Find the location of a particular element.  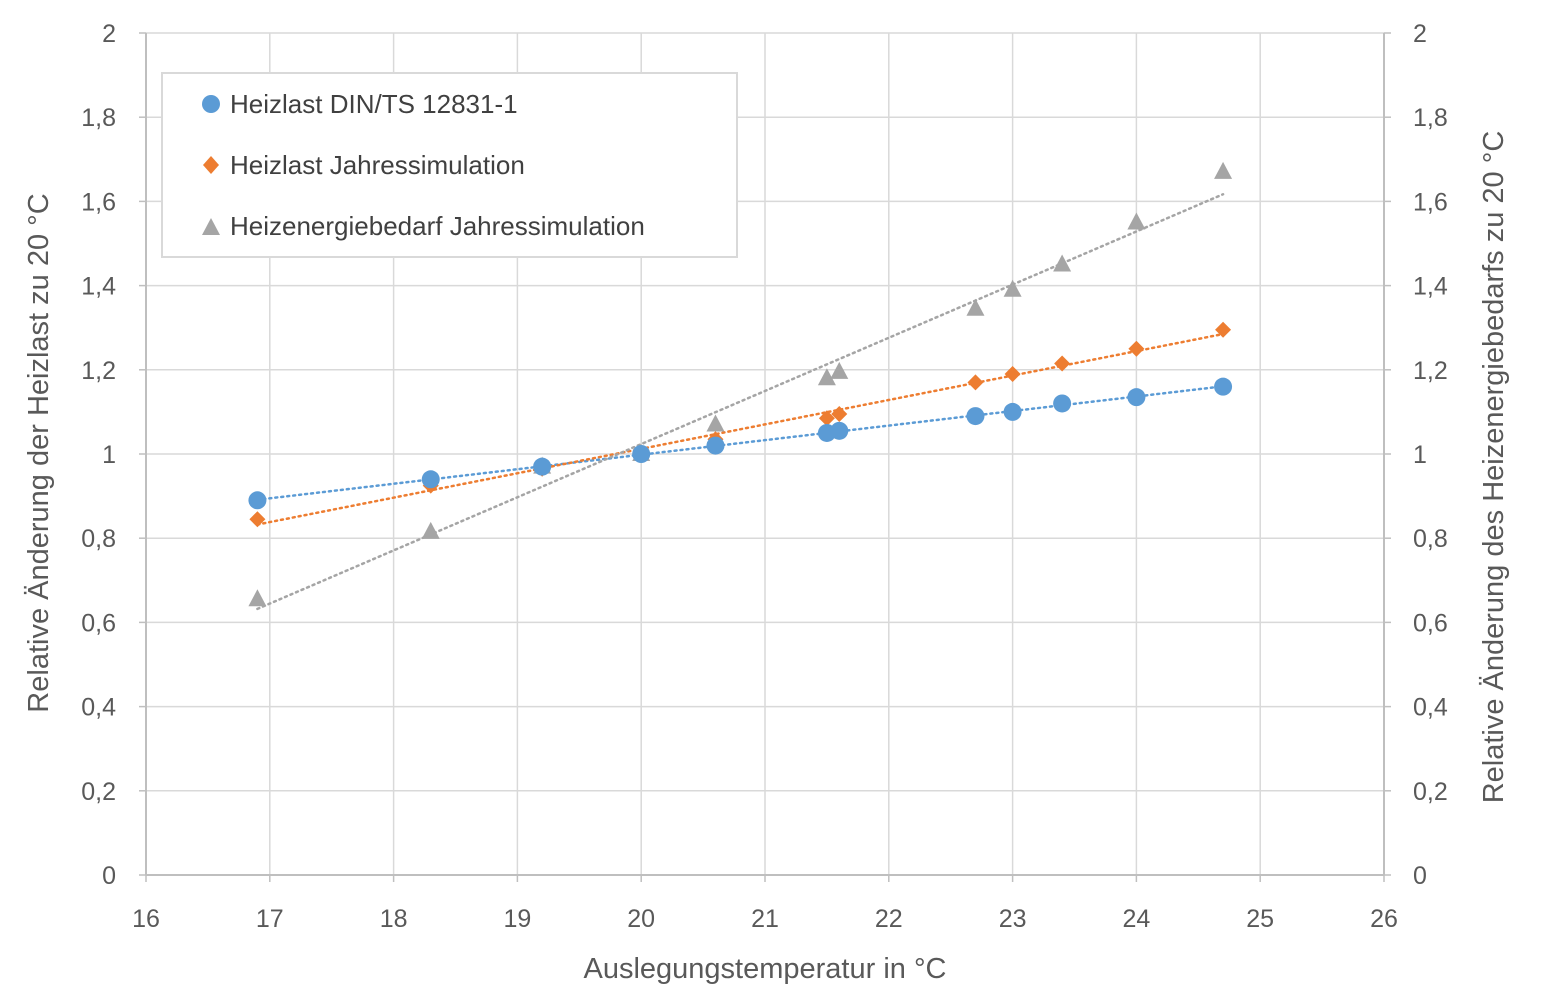

x-tick-label: 20 is located at coordinates (641, 919).